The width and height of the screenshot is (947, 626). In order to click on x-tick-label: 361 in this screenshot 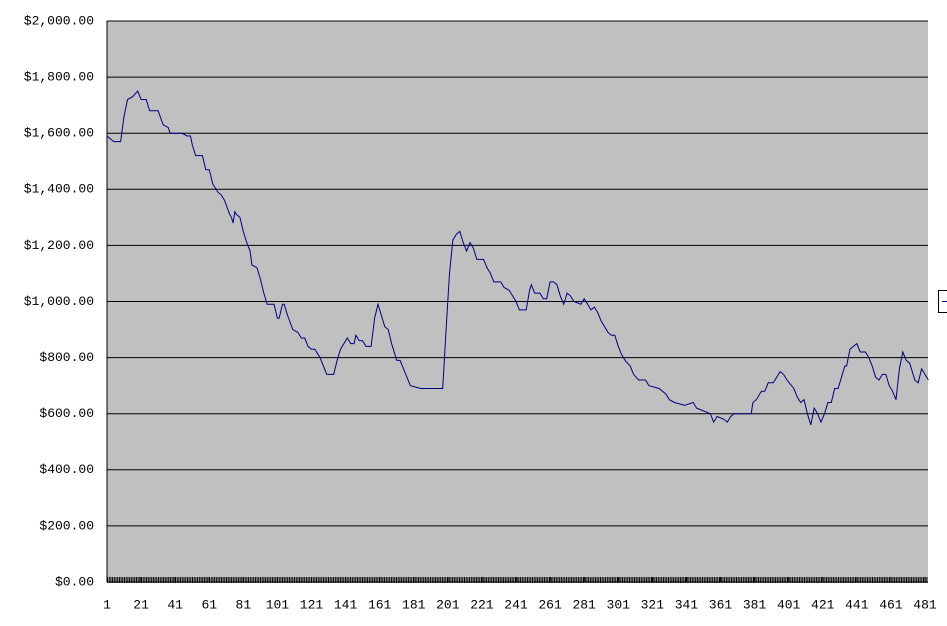, I will do `click(721, 604)`.